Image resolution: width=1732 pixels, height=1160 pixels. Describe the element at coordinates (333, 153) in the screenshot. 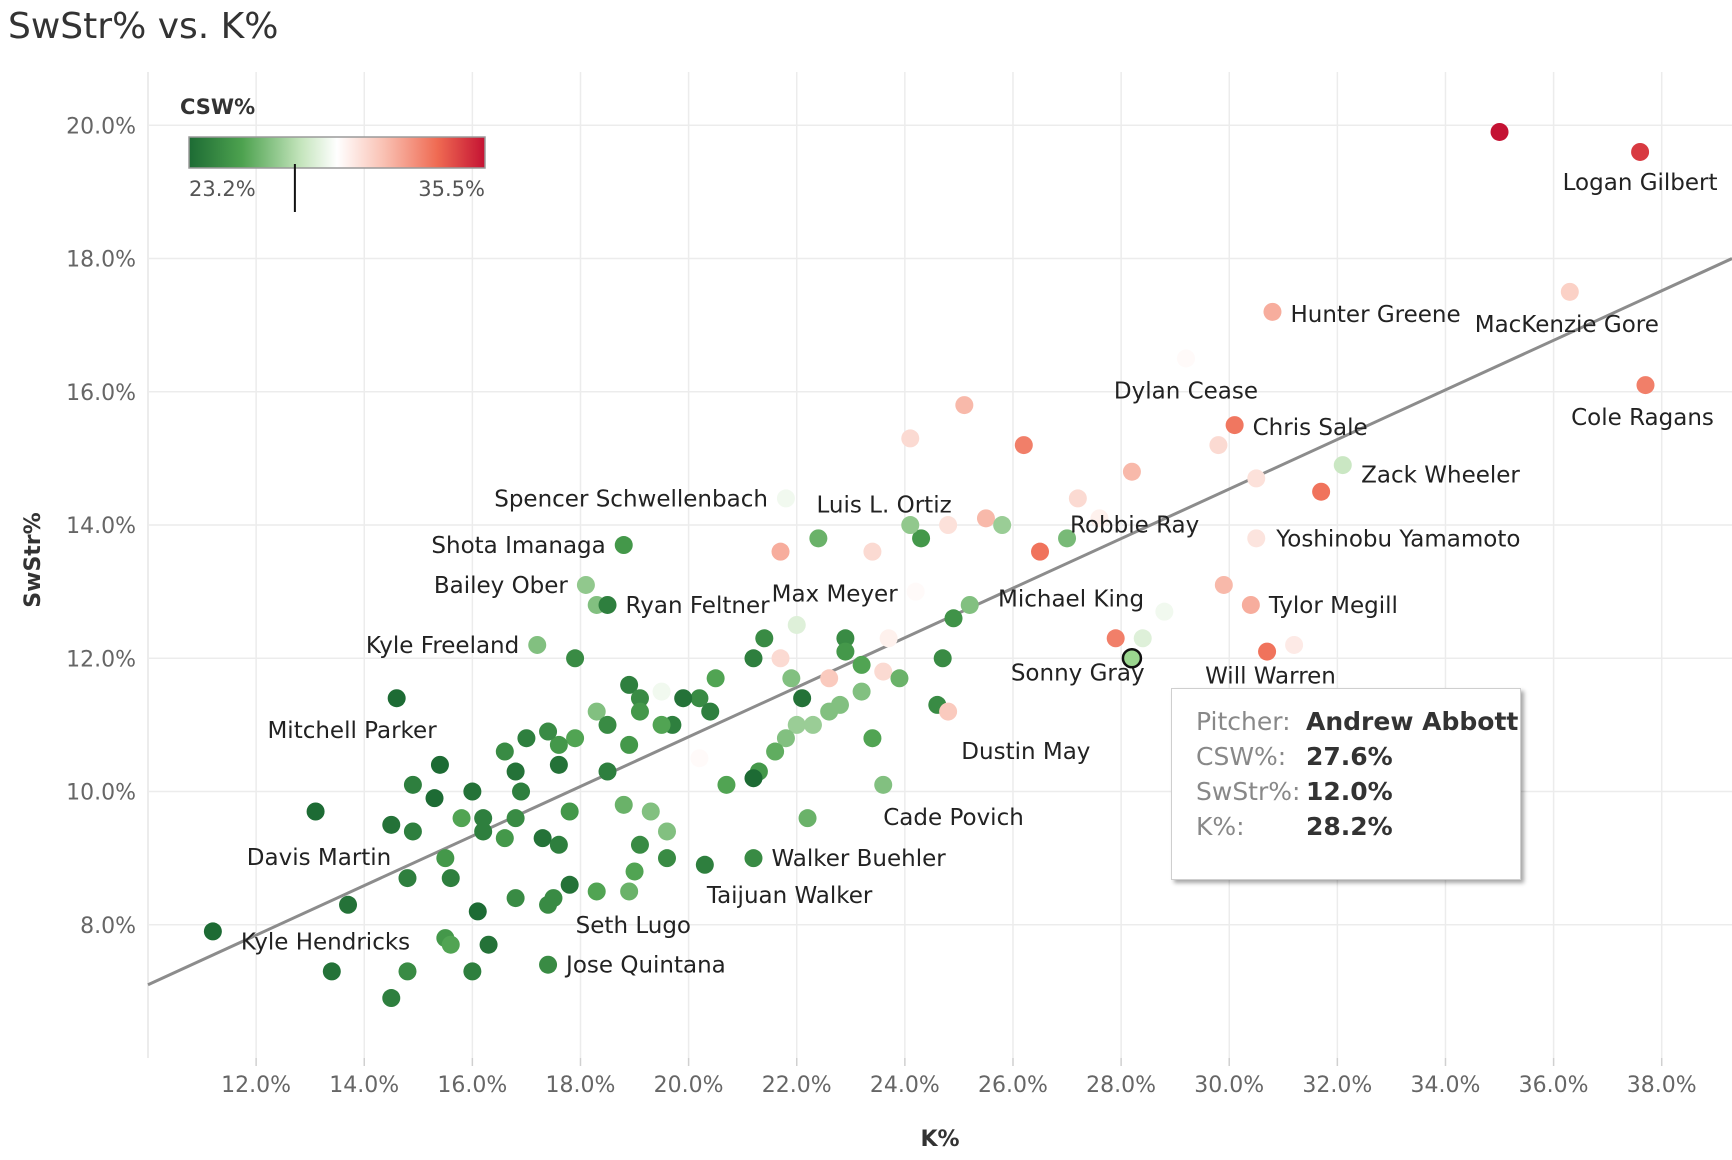

I see `csw-legend: CSW% 23.2% 35.5%` at that location.